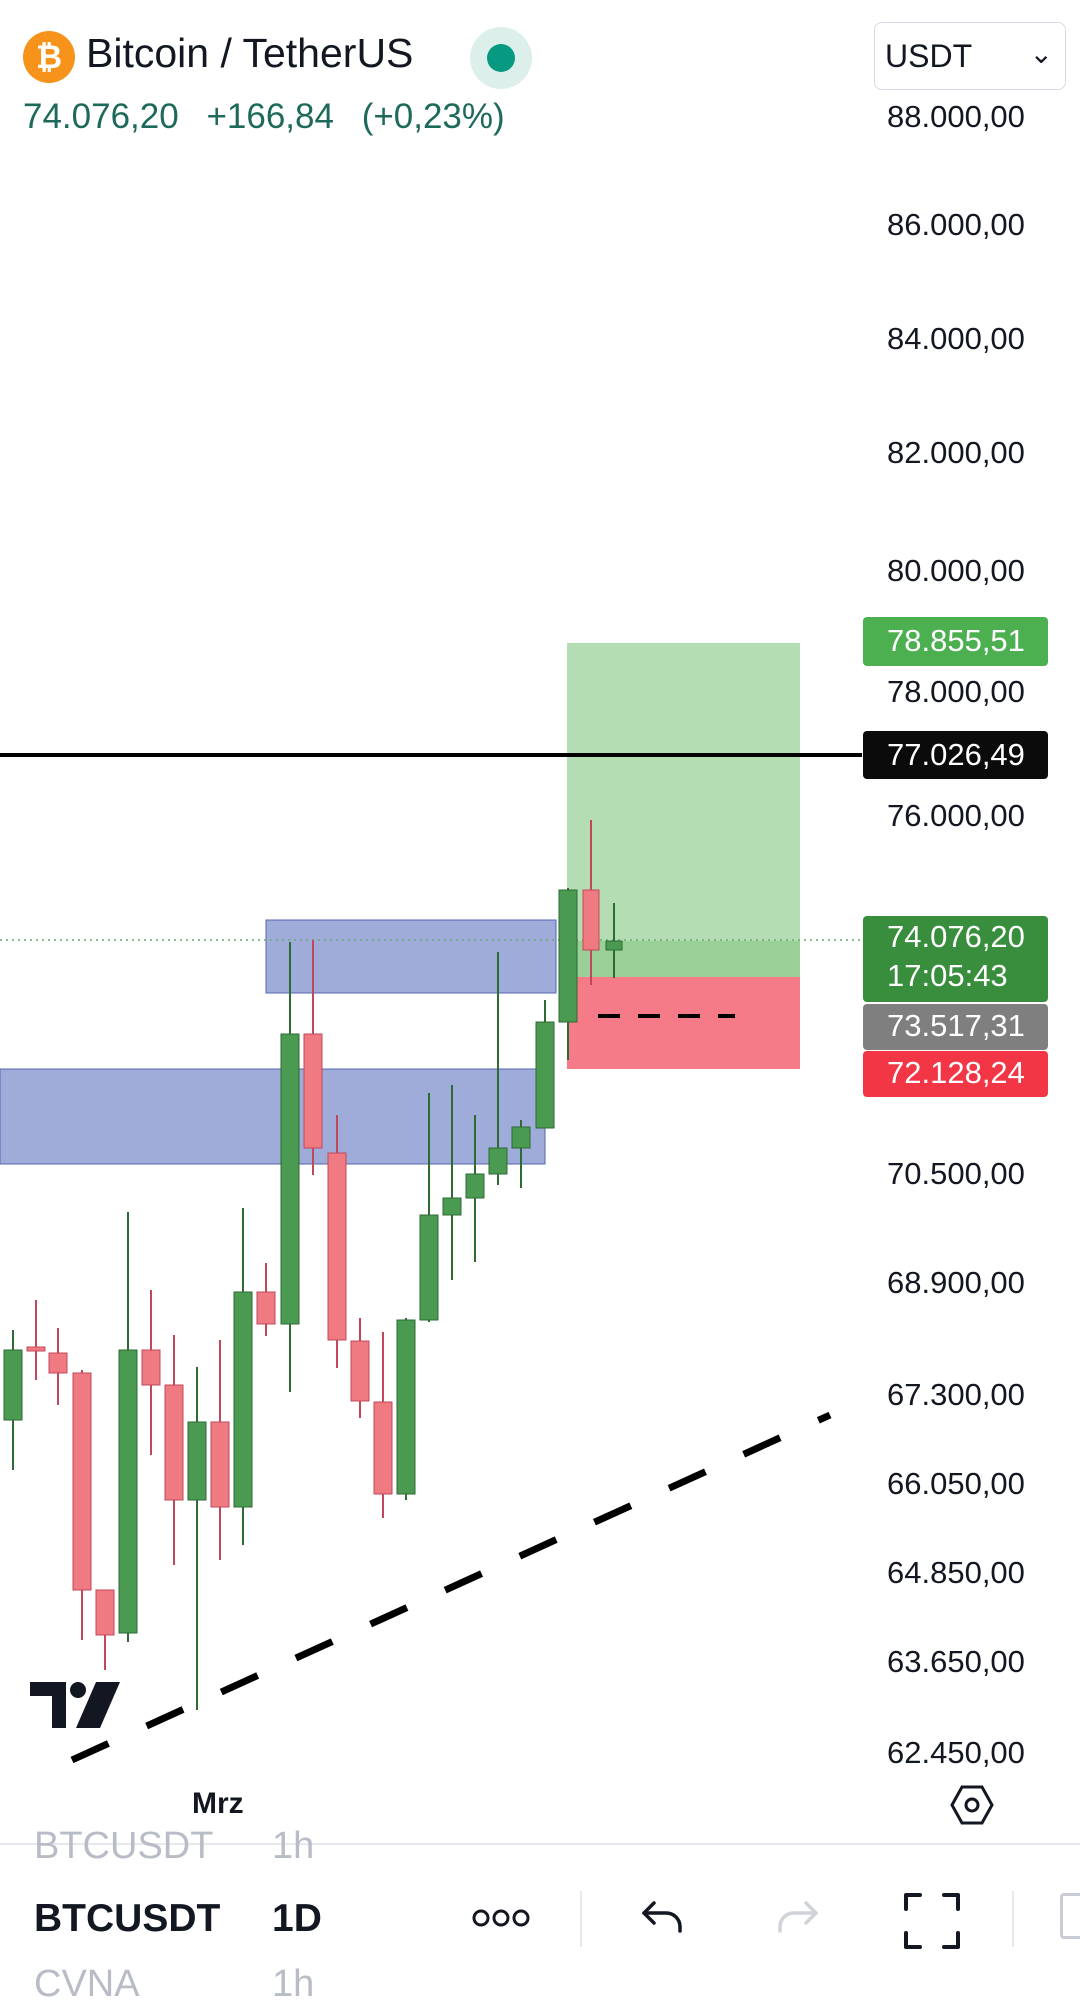 This screenshot has width=1080, height=2006. Describe the element at coordinates (972, 1805) in the screenshot. I see `chart-settings-icon` at that location.